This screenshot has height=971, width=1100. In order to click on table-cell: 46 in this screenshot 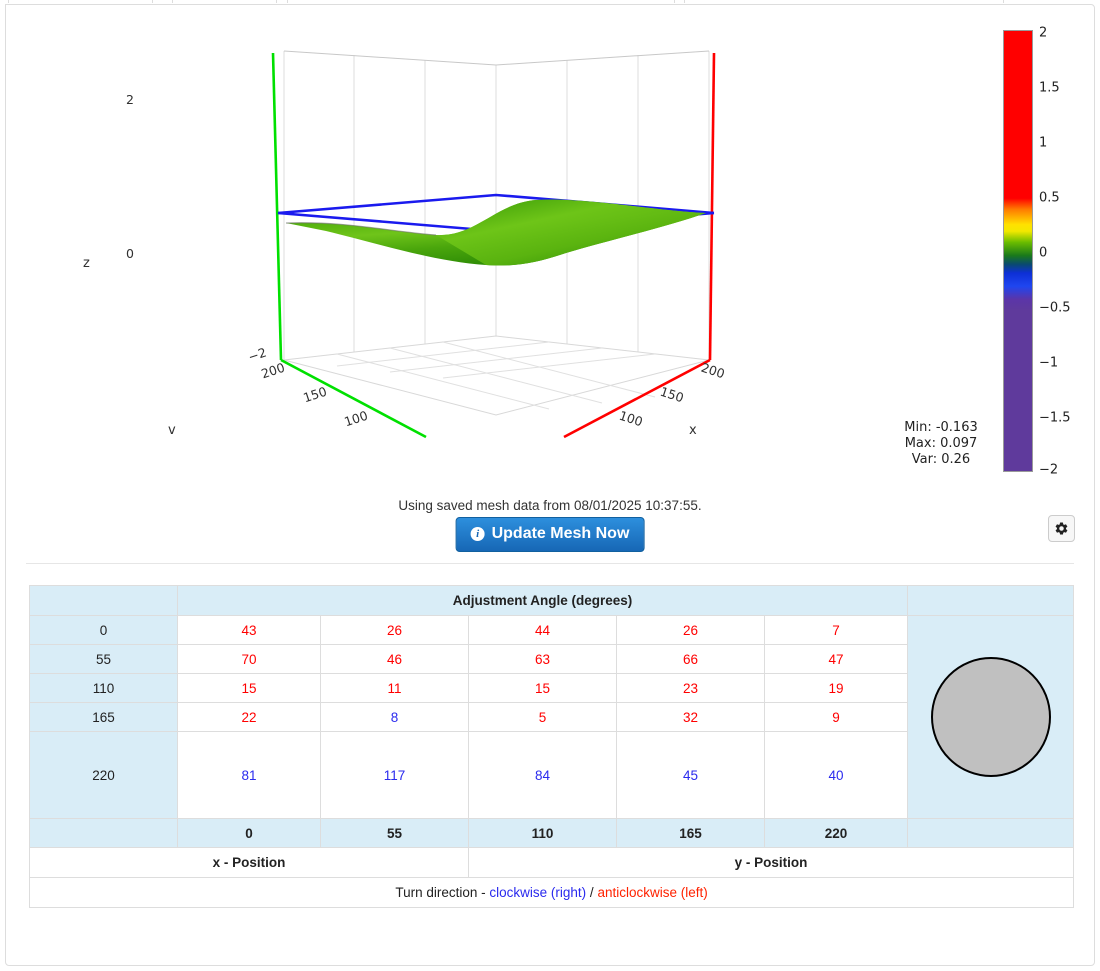, I will do `click(394, 659)`.